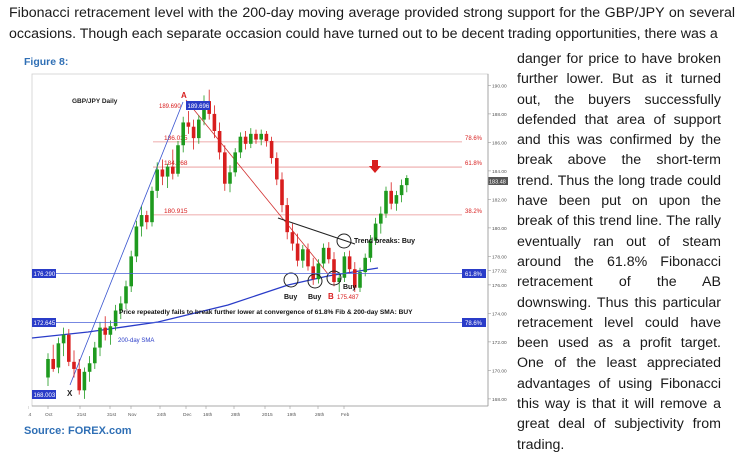 The image size is (743, 455). I want to click on left-price-176-box, so click(44, 273).